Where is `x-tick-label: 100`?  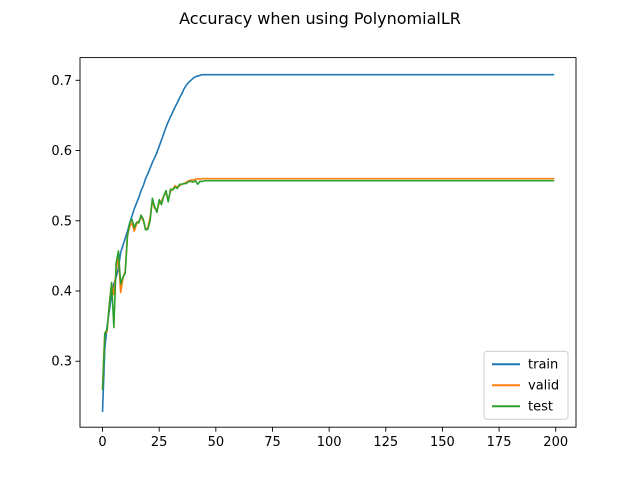
x-tick-label: 100 is located at coordinates (329, 442).